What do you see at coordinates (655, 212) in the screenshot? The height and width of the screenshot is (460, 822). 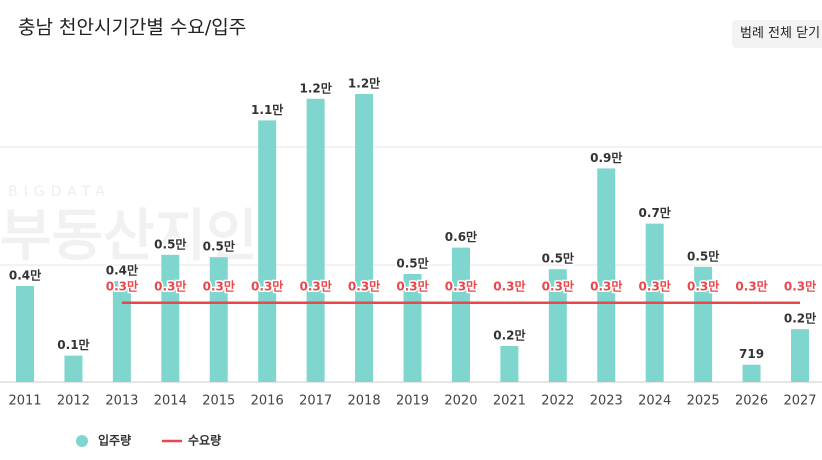 I see `data-label: 0.7만` at bounding box center [655, 212].